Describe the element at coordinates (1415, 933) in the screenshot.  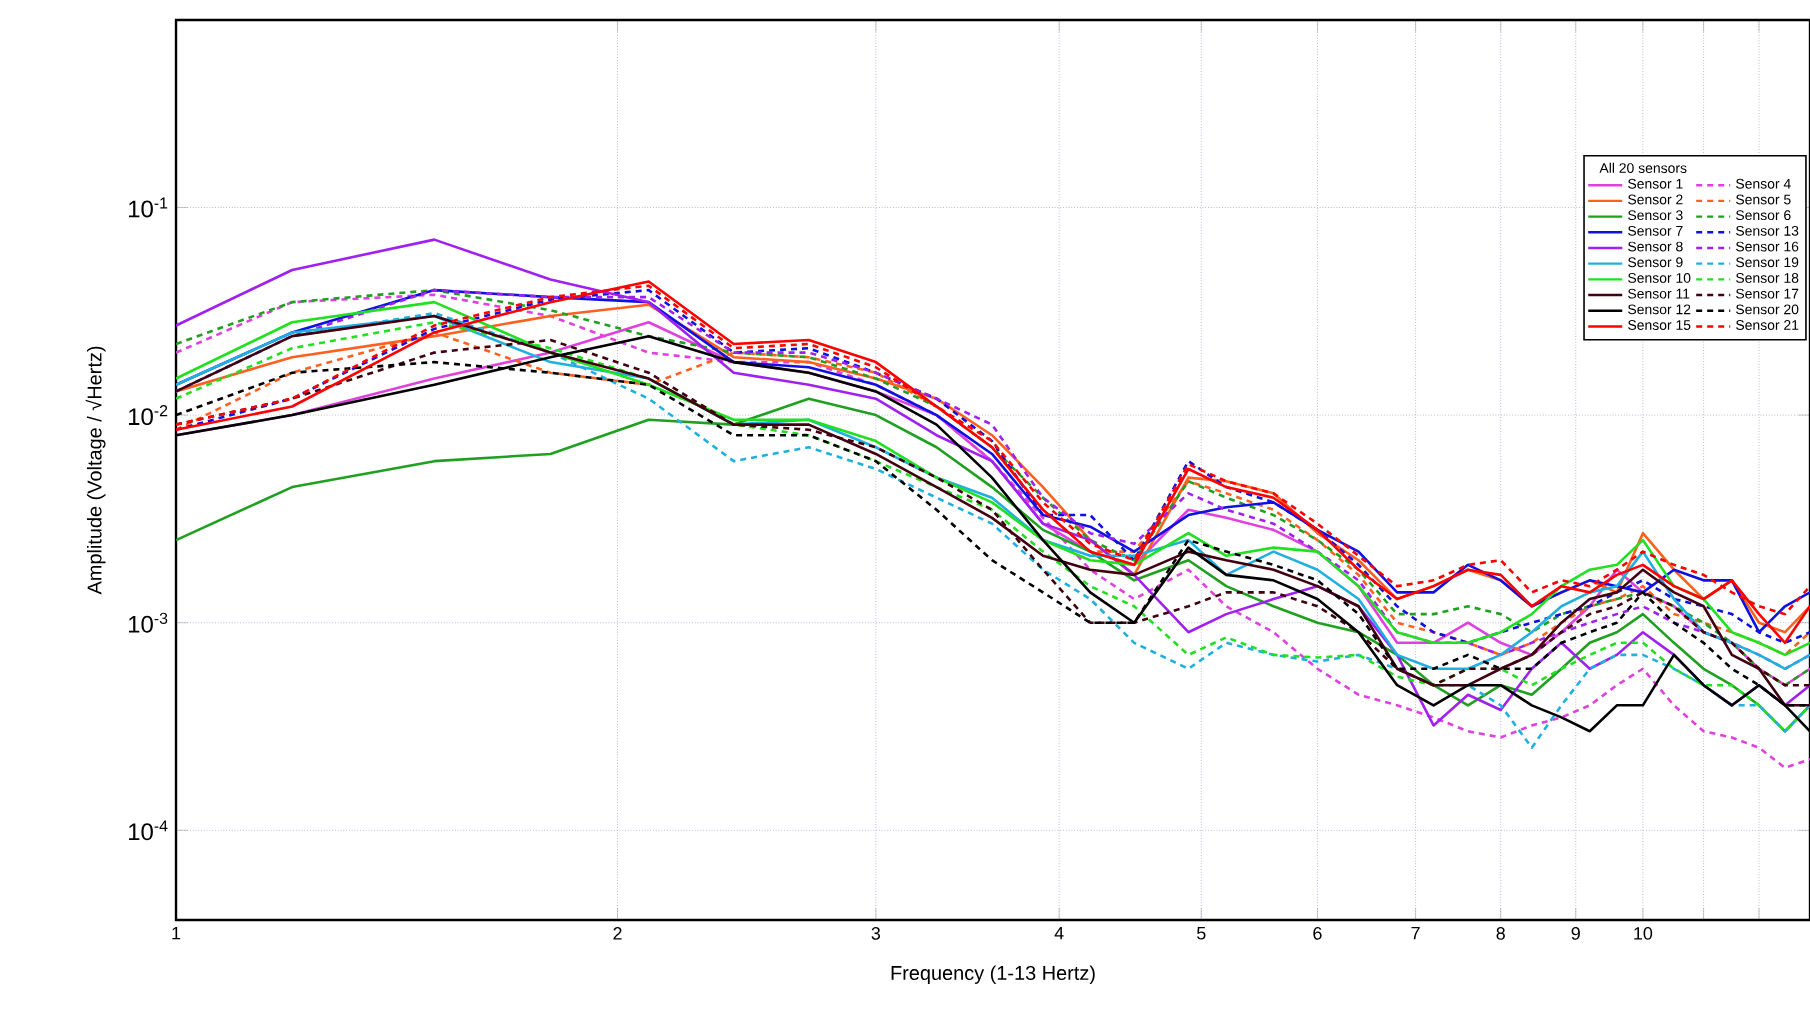
I see `x-tick-label: 7` at that location.